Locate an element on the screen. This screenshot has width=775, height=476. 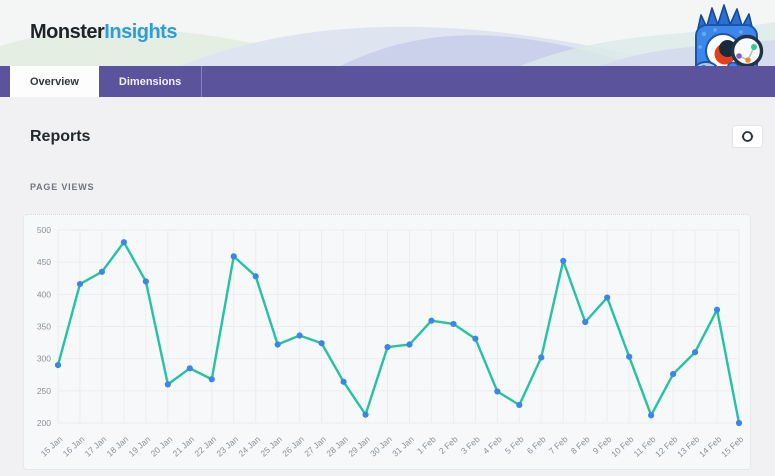
x-axis-tick-label: 23 Jan is located at coordinates (227, 446).